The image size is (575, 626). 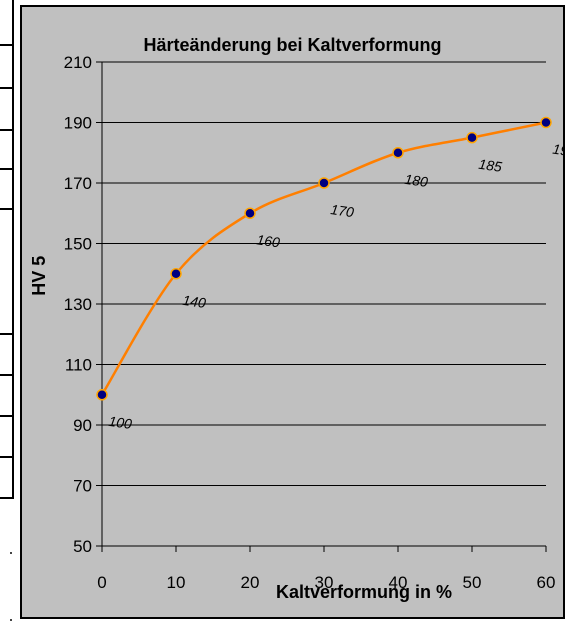 I want to click on data-label: 180, so click(x=417, y=180).